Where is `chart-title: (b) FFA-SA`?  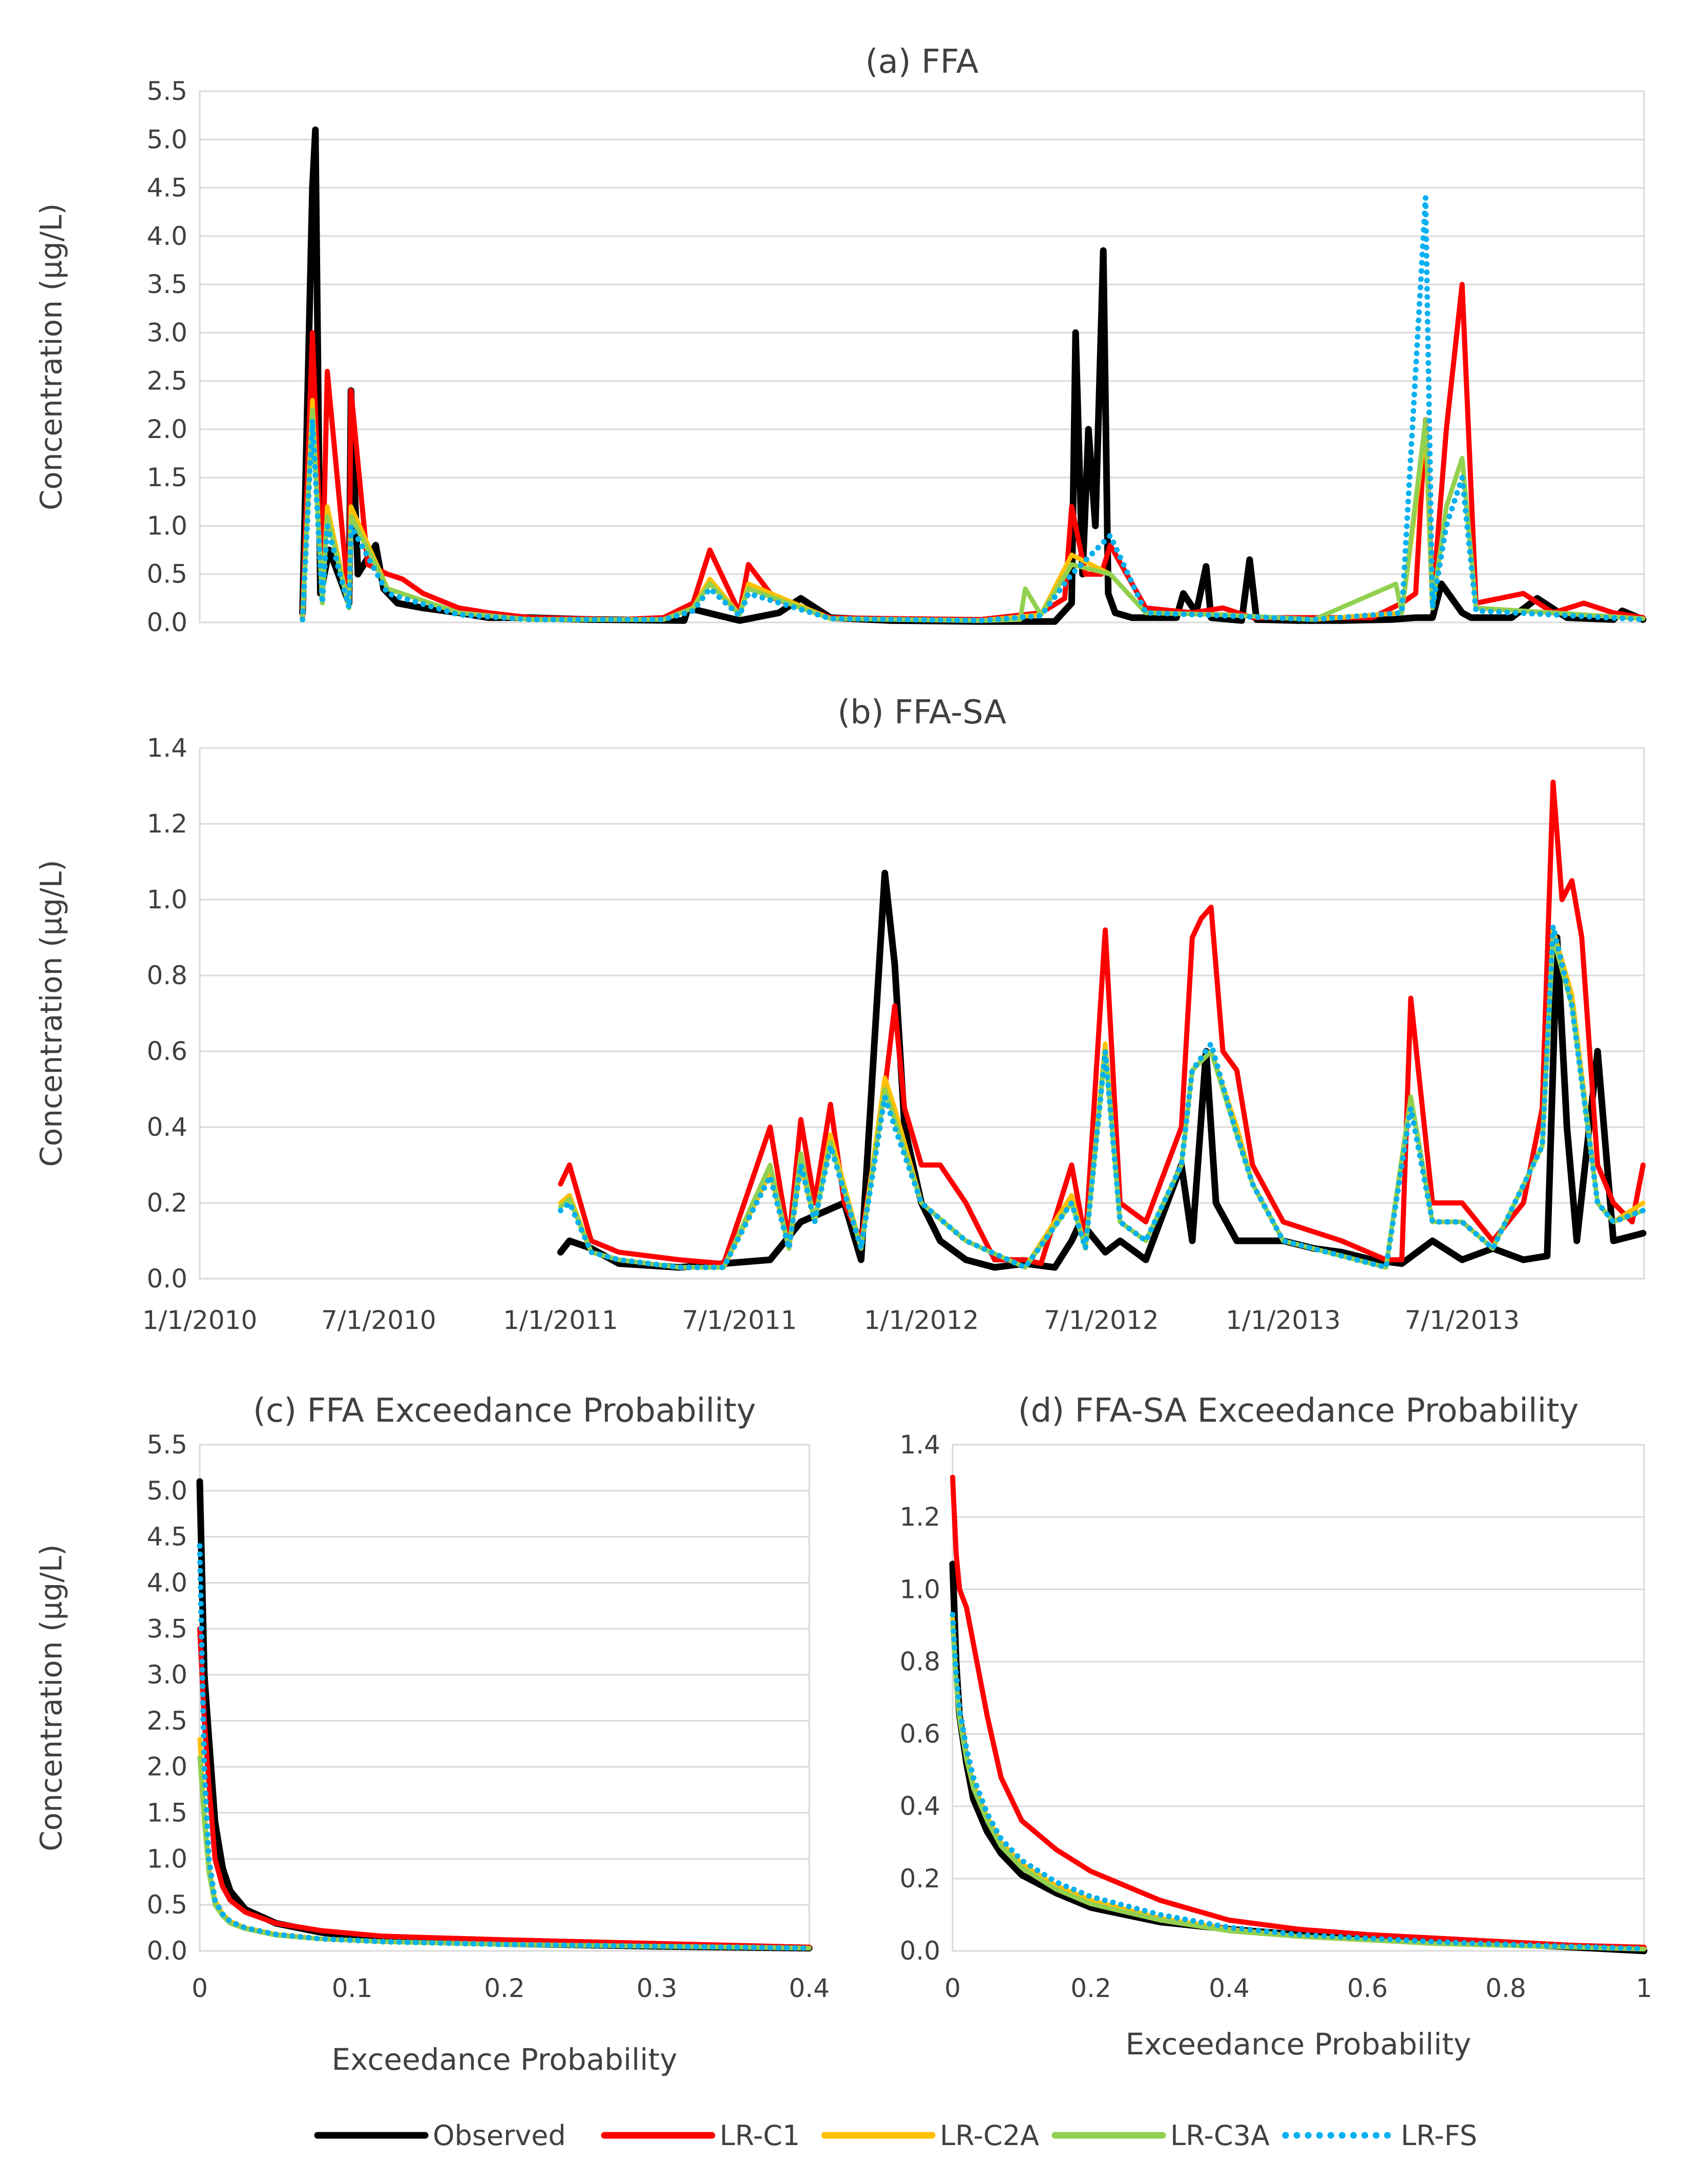
chart-title: (b) FFA-SA is located at coordinates (921, 713).